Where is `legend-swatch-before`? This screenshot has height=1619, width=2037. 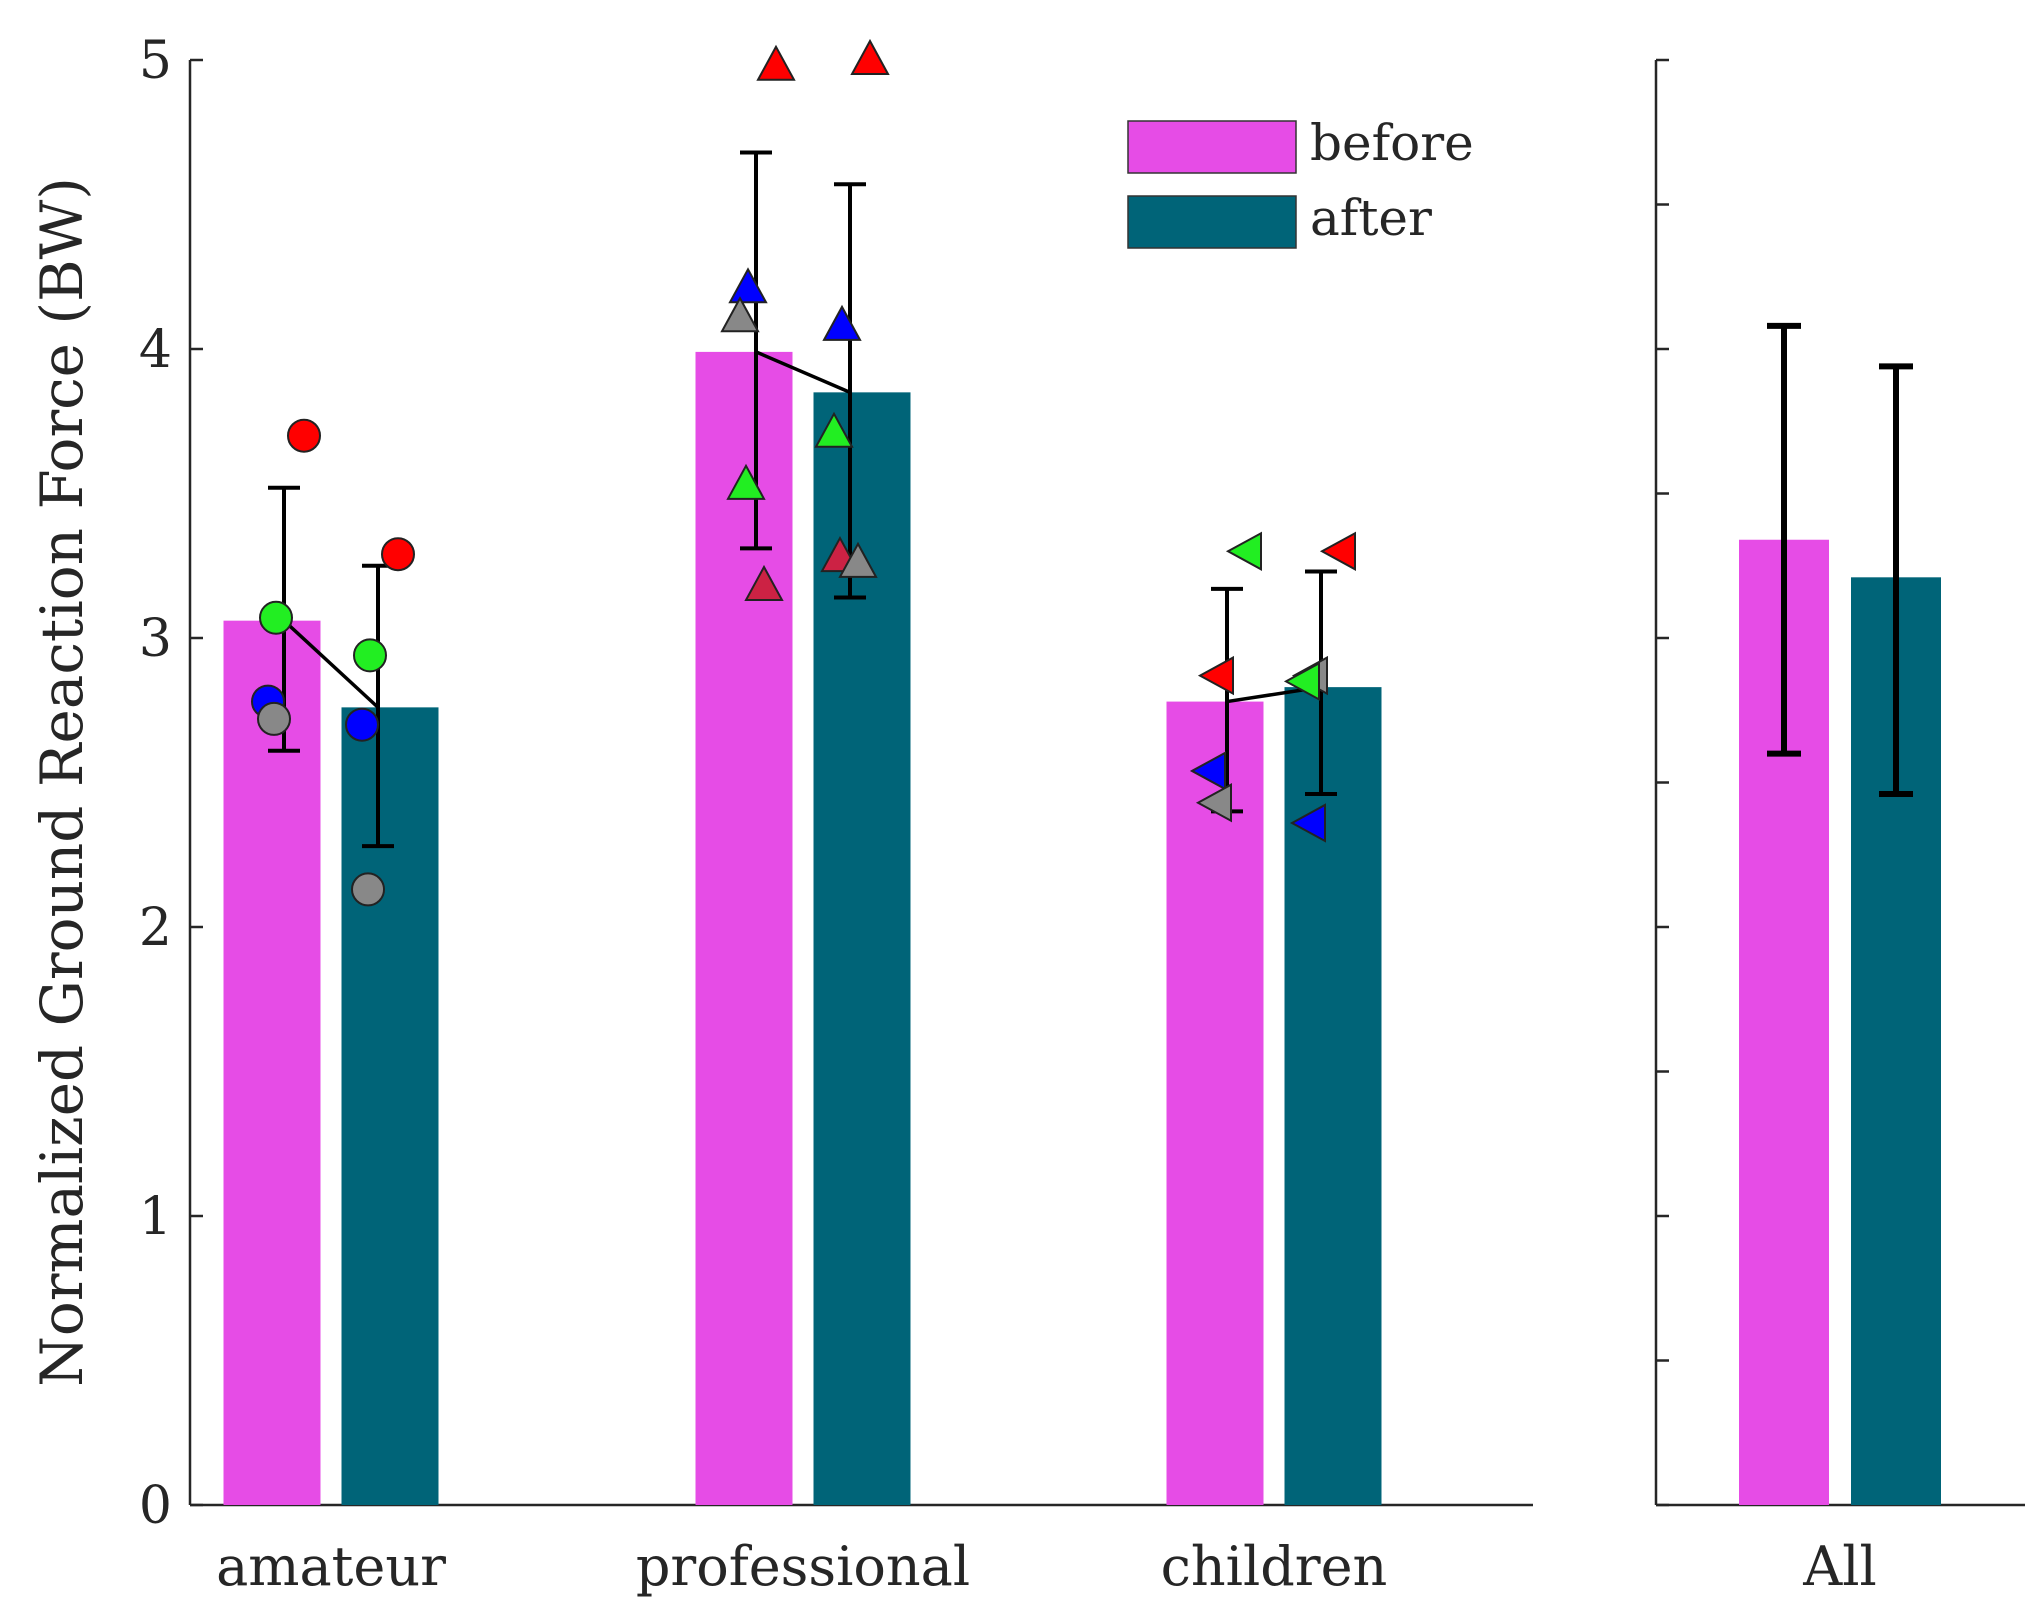
legend-swatch-before is located at coordinates (1212, 147).